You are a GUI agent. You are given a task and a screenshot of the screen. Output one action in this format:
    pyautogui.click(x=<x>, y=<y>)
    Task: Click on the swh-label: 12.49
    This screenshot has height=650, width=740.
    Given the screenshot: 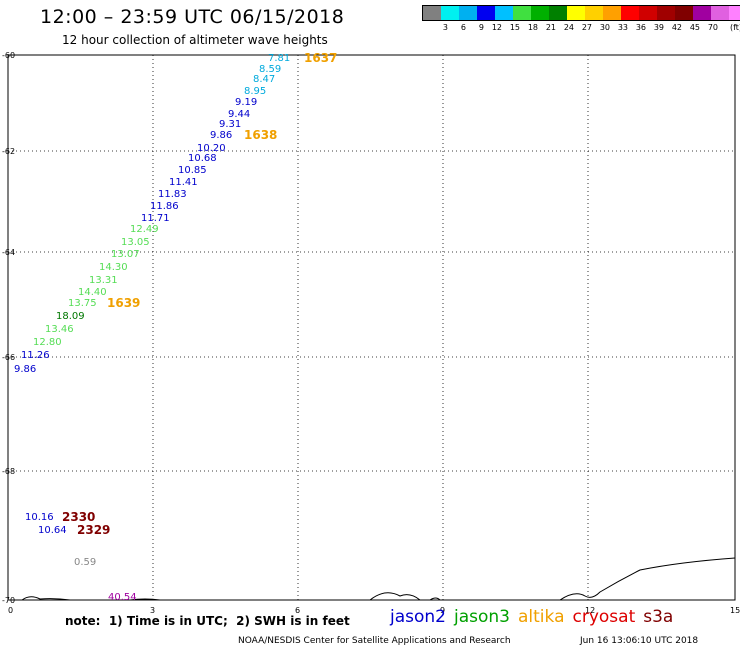 What is the action you would take?
    pyautogui.click(x=144, y=229)
    